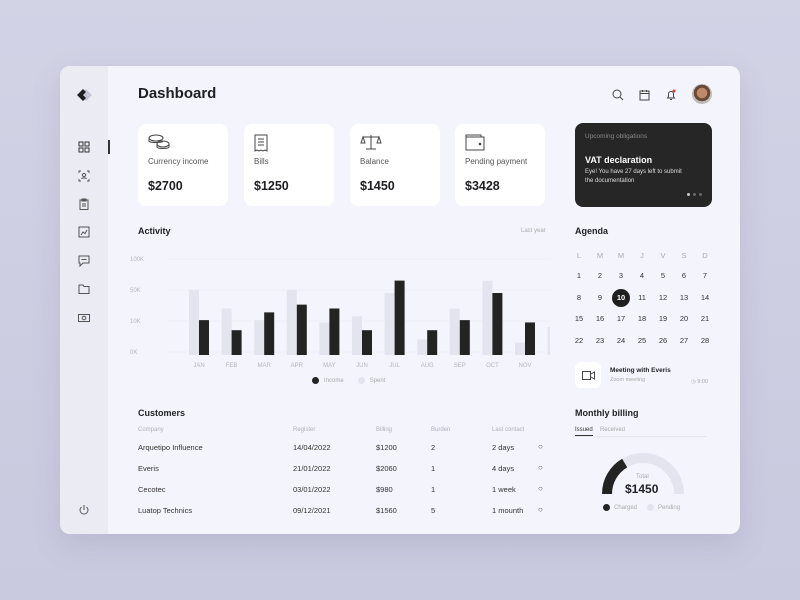  What do you see at coordinates (705, 275) in the screenshot?
I see `calendar-day: 7` at bounding box center [705, 275].